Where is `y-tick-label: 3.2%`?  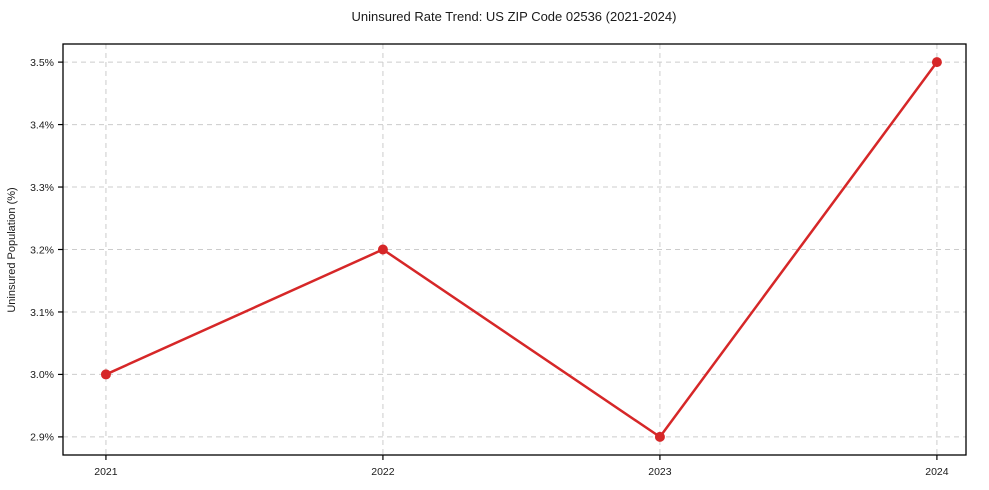 y-tick-label: 3.2% is located at coordinates (42, 250).